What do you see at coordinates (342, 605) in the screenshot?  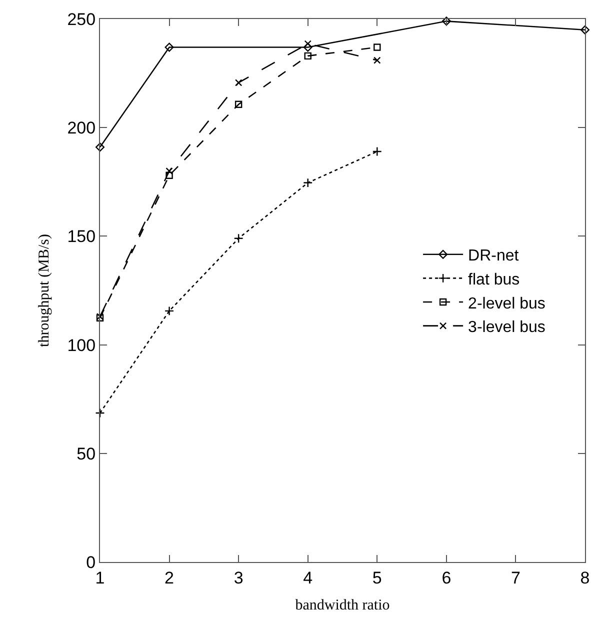 I see `x-axis-title: bandwidth ratio` at bounding box center [342, 605].